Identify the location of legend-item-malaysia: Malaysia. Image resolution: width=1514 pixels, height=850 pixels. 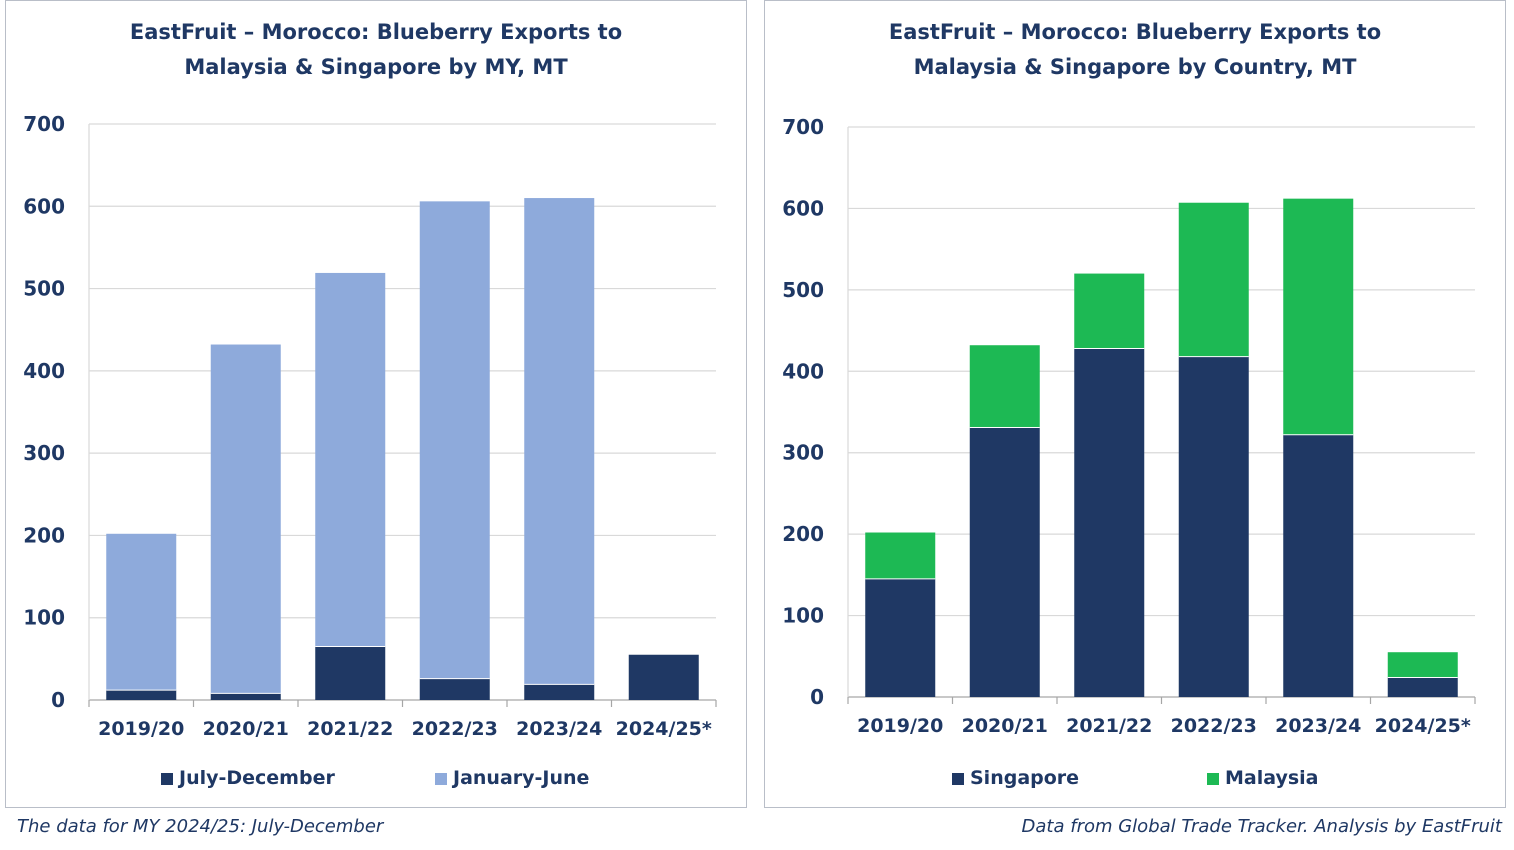
(1263, 778).